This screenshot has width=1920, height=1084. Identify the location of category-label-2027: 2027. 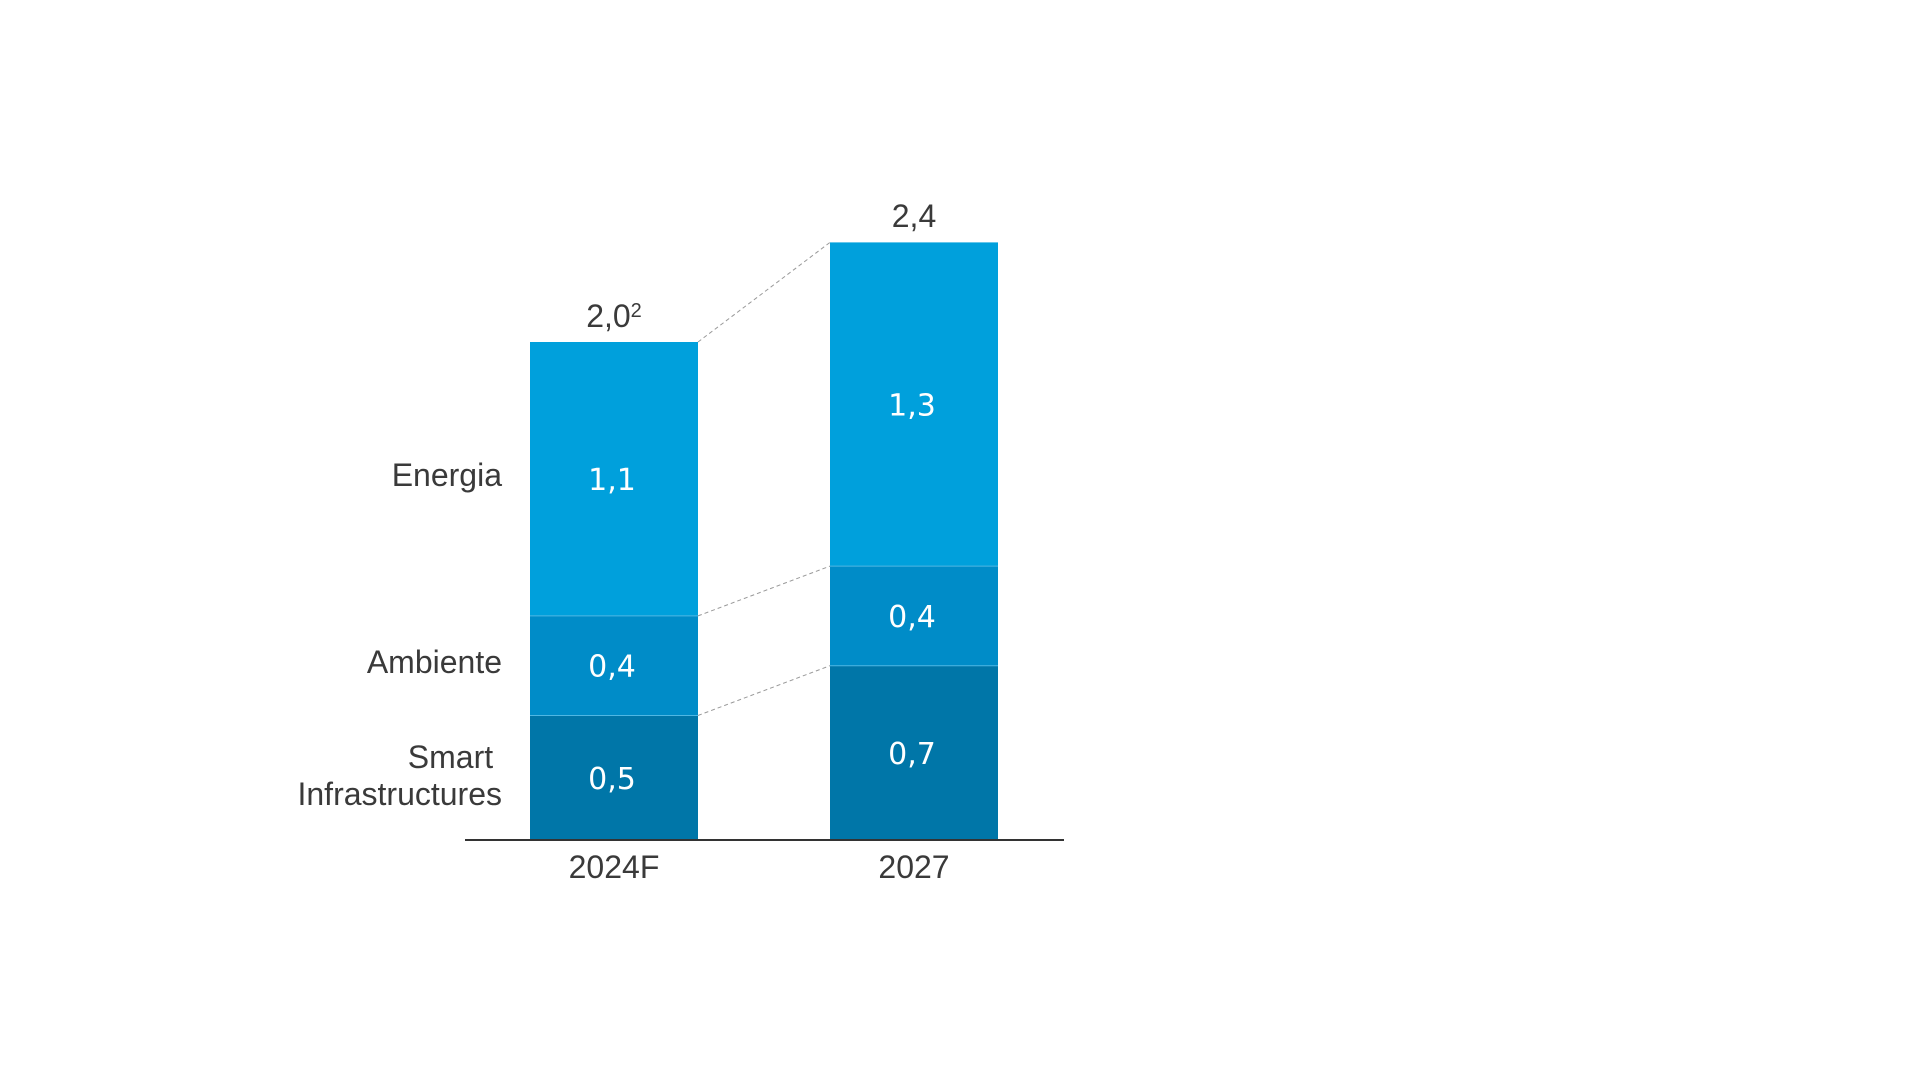
(913, 867).